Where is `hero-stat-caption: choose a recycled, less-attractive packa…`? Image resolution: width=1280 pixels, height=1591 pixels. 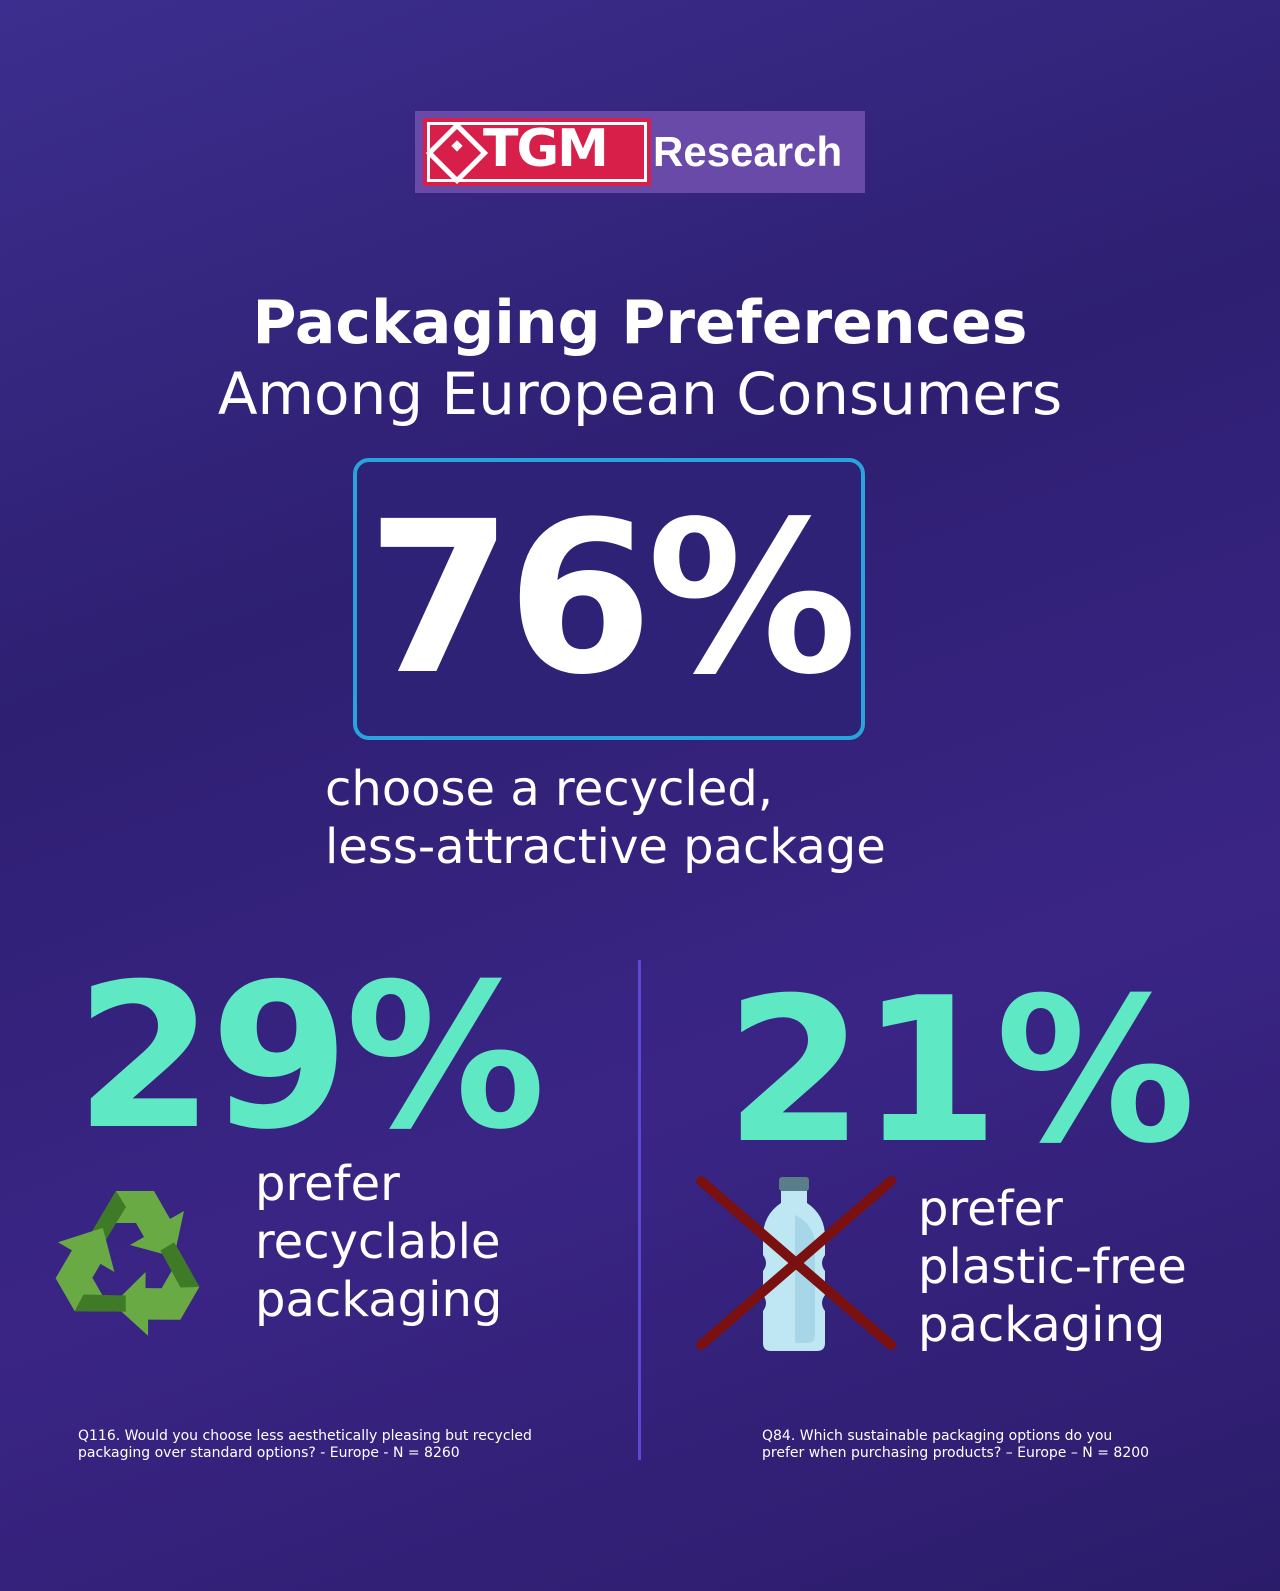
hero-stat-caption: choose a recycled, less-attractive packa… is located at coordinates (685, 818).